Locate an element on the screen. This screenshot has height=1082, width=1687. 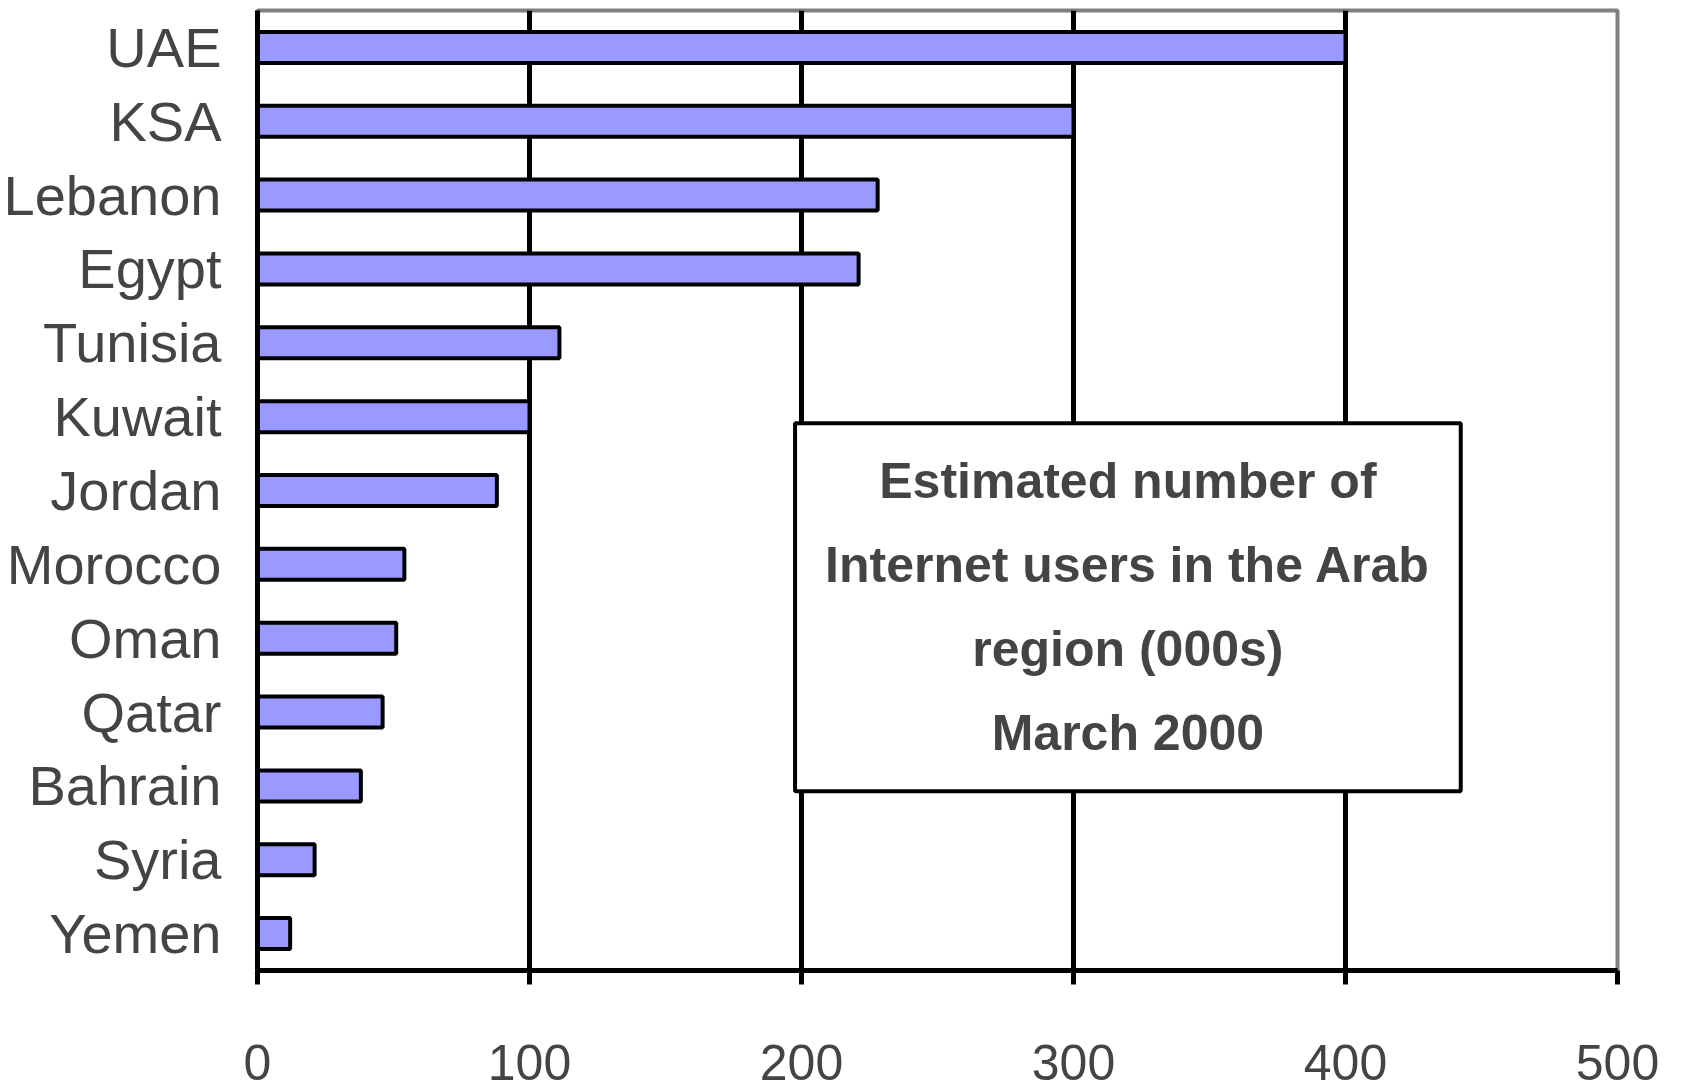
x-tick-label: 0 is located at coordinates (257, 1058).